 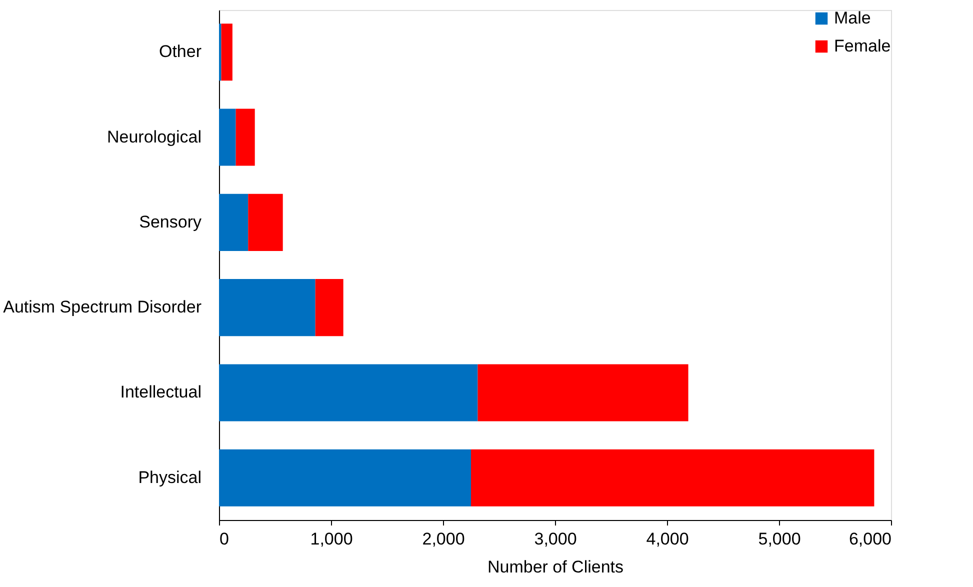 What do you see at coordinates (170, 477) in the screenshot?
I see `y-tick-label: Physical` at bounding box center [170, 477].